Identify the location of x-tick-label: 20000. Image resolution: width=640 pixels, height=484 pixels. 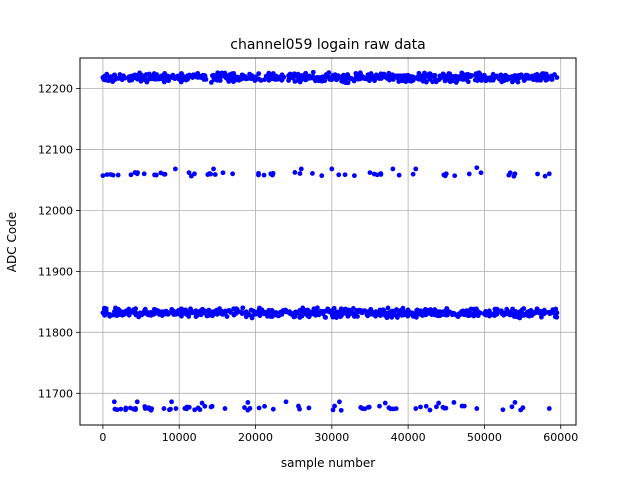
(255, 437).